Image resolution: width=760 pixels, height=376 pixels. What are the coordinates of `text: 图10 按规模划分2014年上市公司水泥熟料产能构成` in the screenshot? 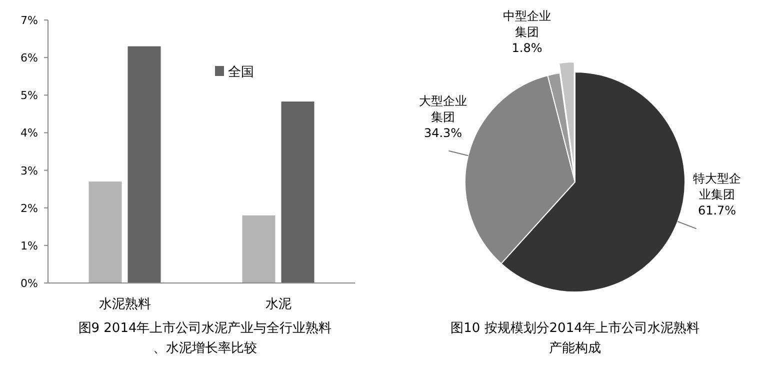 It's located at (575, 338).